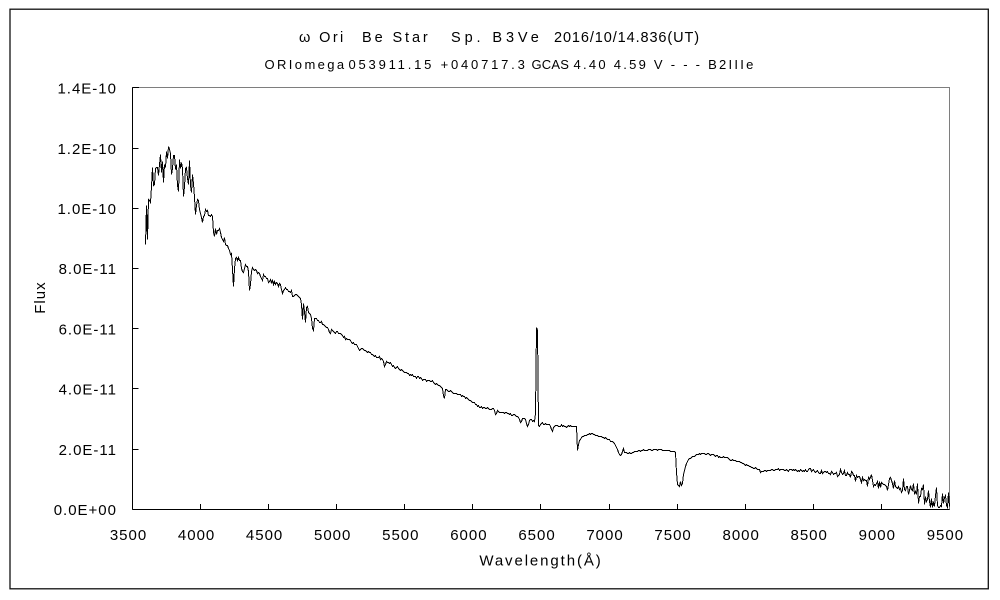 This screenshot has width=1000, height=600. What do you see at coordinates (88, 269) in the screenshot?
I see `svg-text: 8.0E-11` at bounding box center [88, 269].